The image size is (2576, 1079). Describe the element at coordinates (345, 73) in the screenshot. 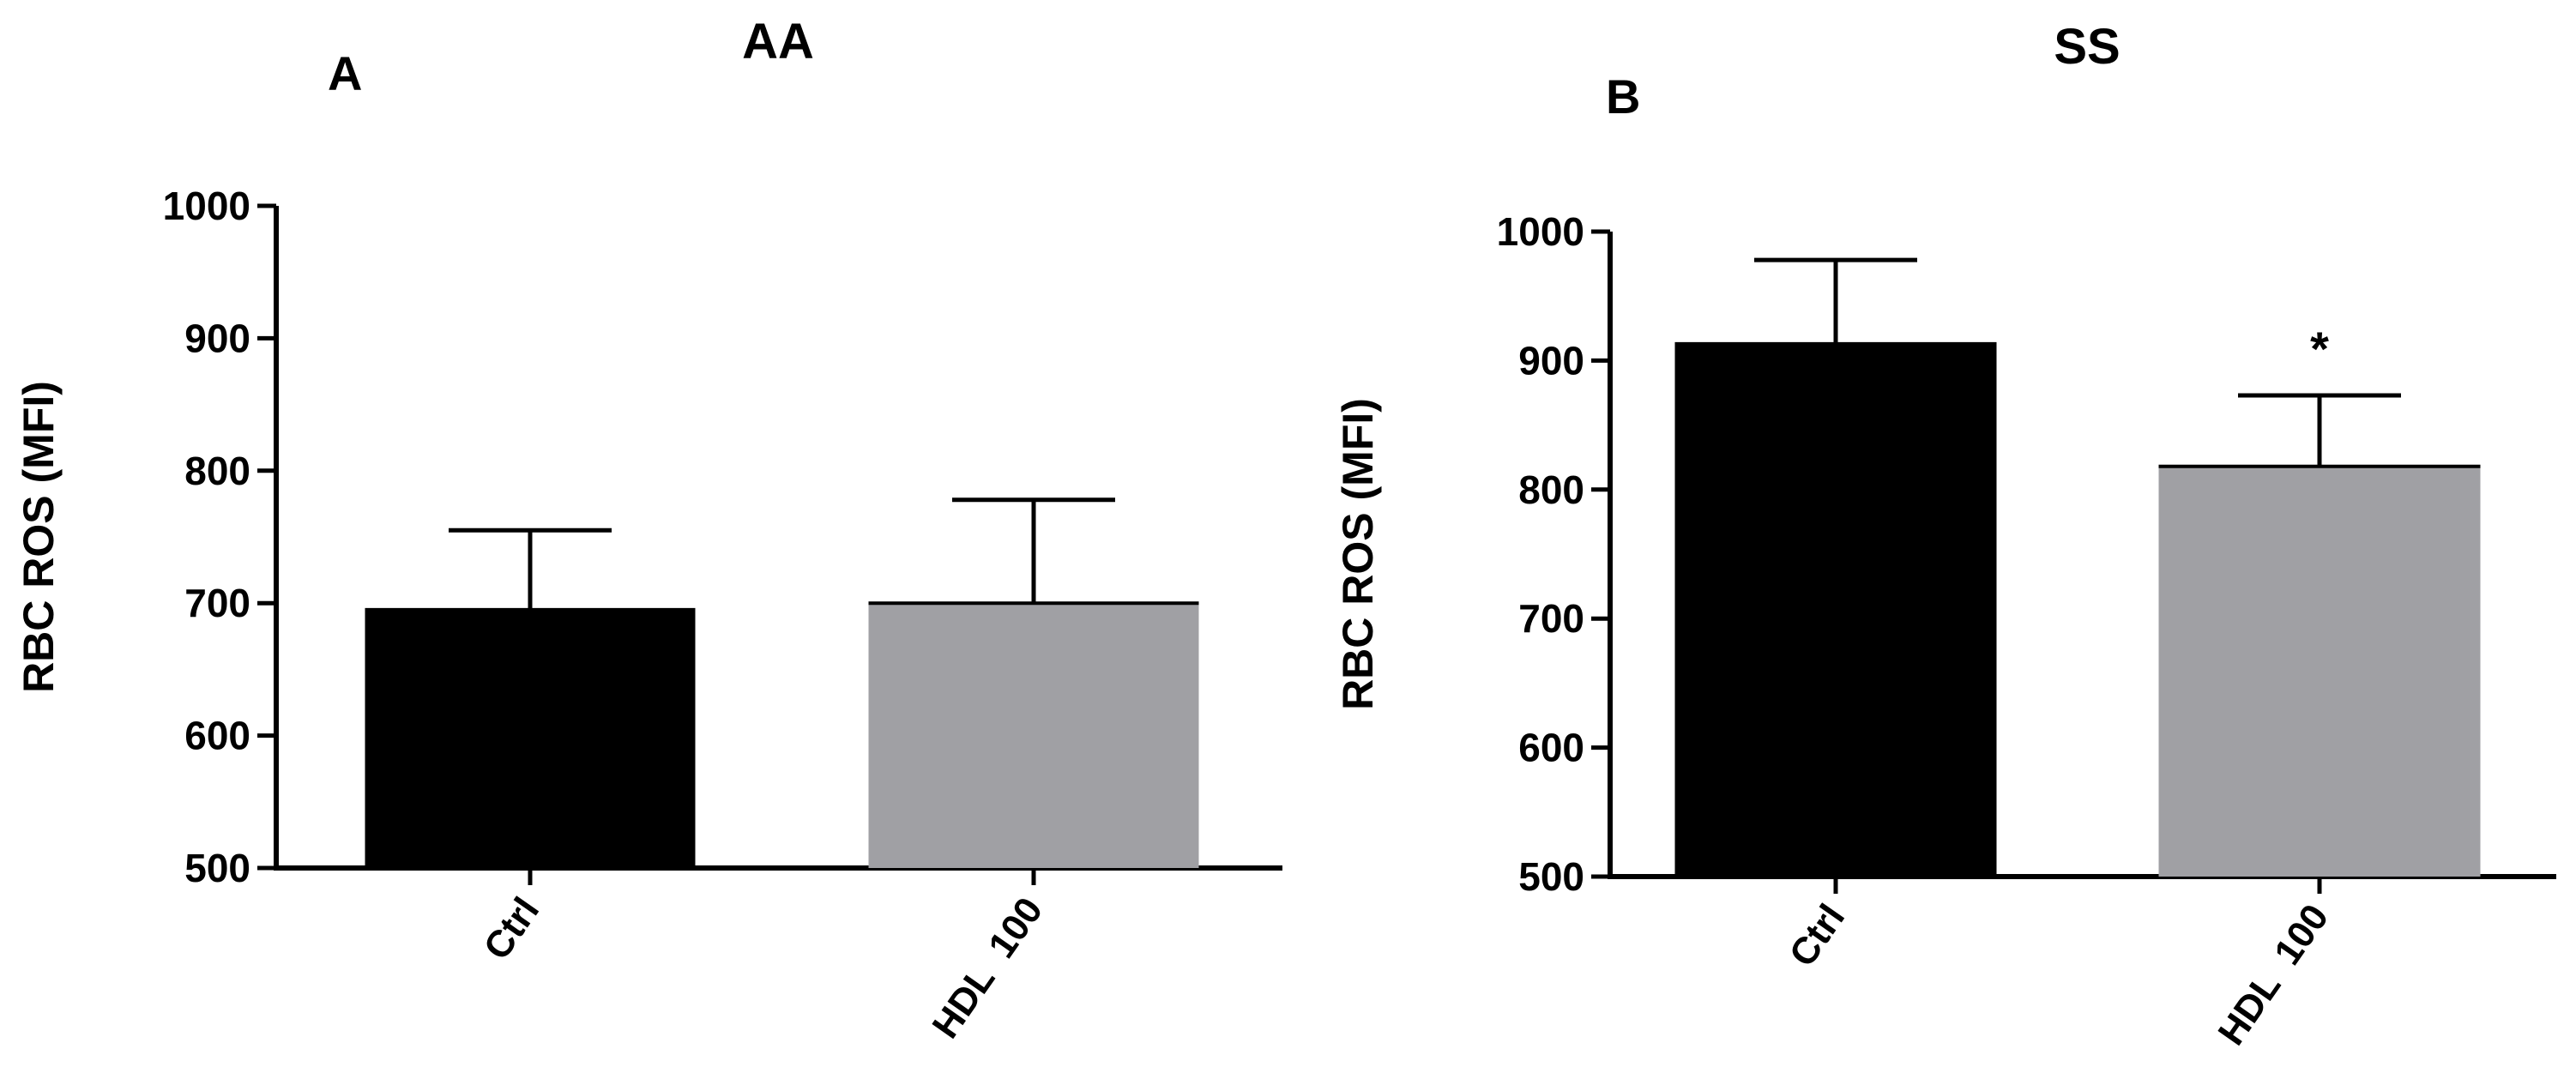

I see `panel-letter: A` at that location.